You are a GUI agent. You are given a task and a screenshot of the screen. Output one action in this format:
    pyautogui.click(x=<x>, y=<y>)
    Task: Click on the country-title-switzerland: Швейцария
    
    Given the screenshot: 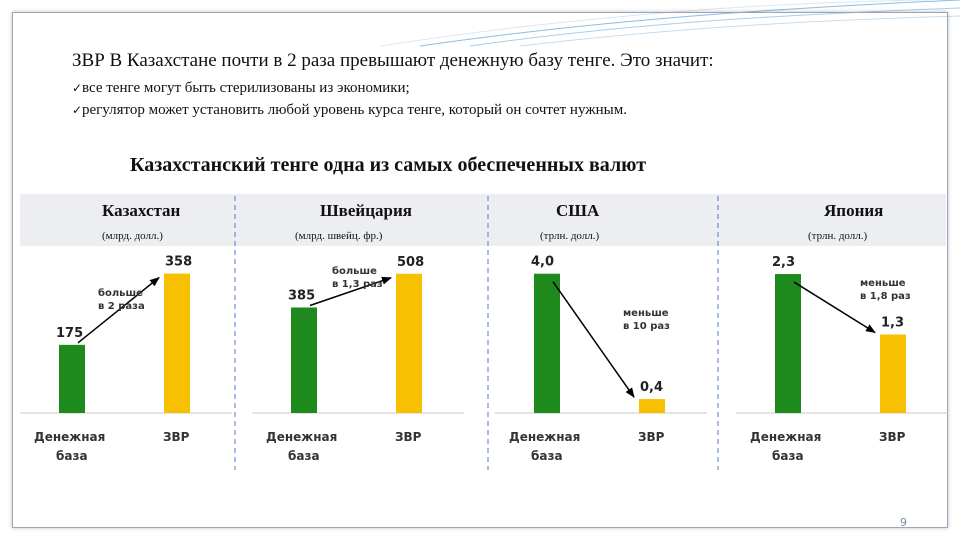 What is the action you would take?
    pyautogui.click(x=366, y=210)
    